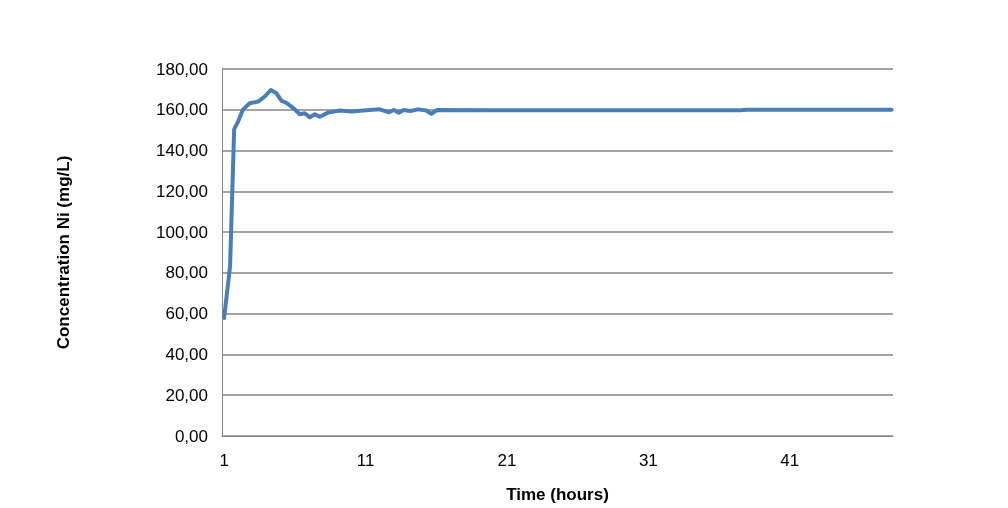 The image size is (1008, 508). What do you see at coordinates (182, 151) in the screenshot?
I see `y-tick-label: 140,00` at bounding box center [182, 151].